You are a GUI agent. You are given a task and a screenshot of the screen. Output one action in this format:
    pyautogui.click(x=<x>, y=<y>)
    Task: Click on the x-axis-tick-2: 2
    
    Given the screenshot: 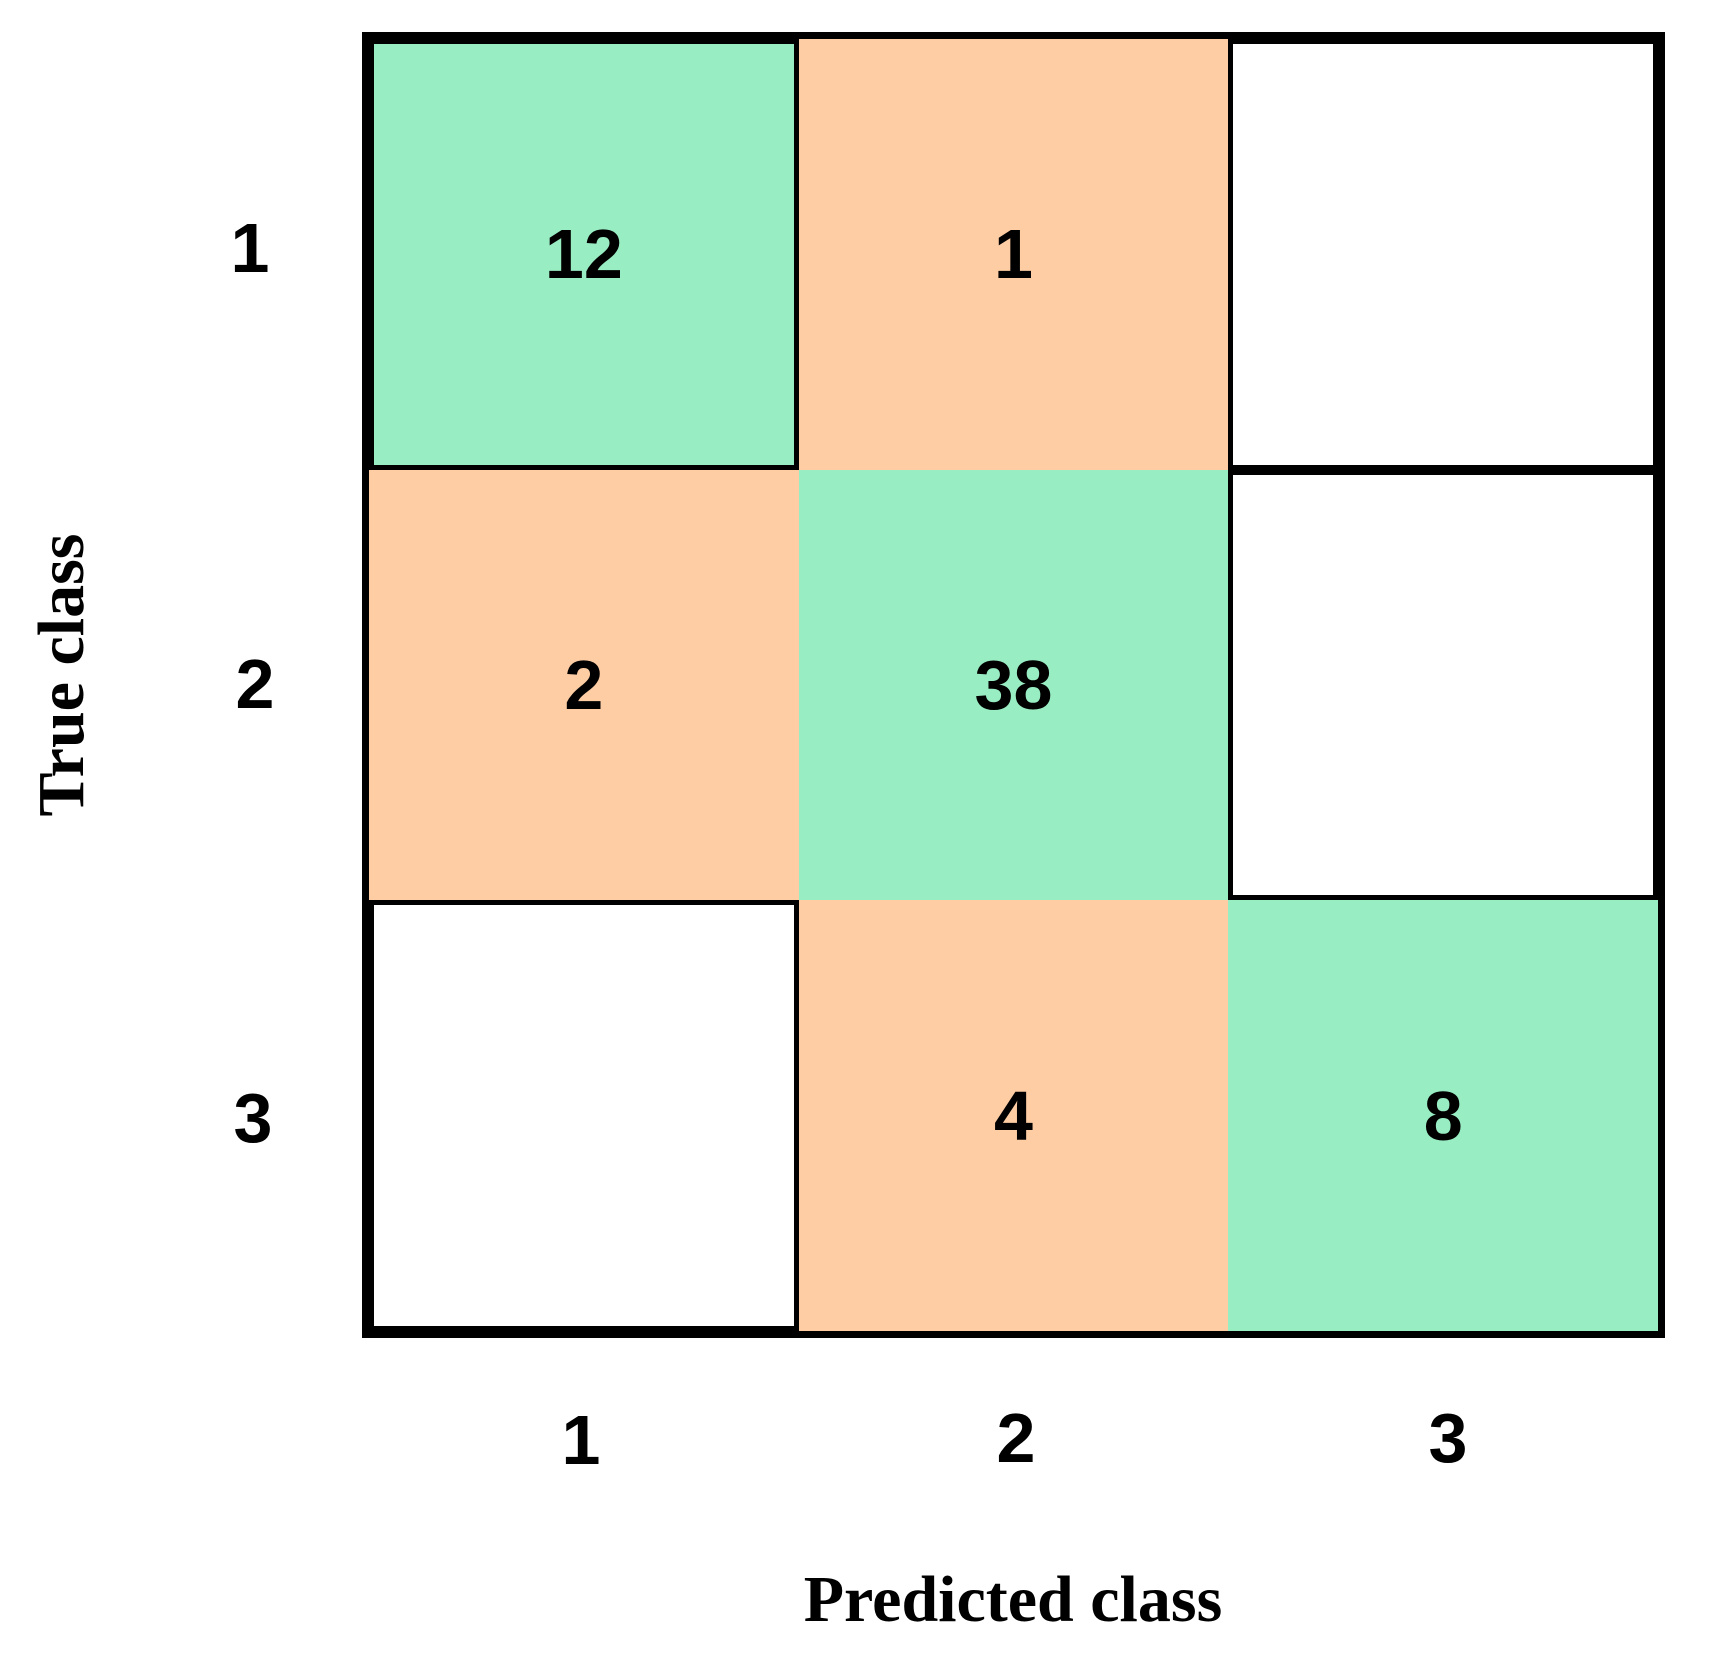 What is the action you would take?
    pyautogui.click(x=1016, y=1438)
    